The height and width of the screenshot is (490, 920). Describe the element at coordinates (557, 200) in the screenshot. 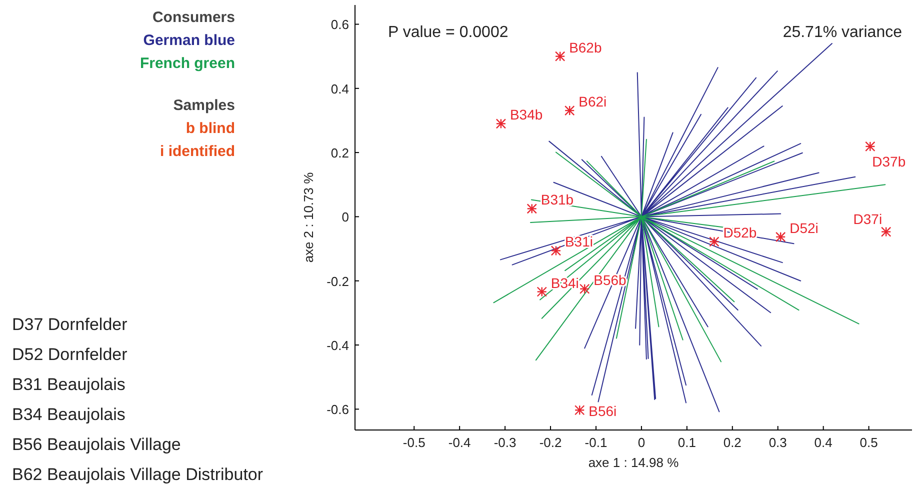

I see `annotation: B31b` at that location.